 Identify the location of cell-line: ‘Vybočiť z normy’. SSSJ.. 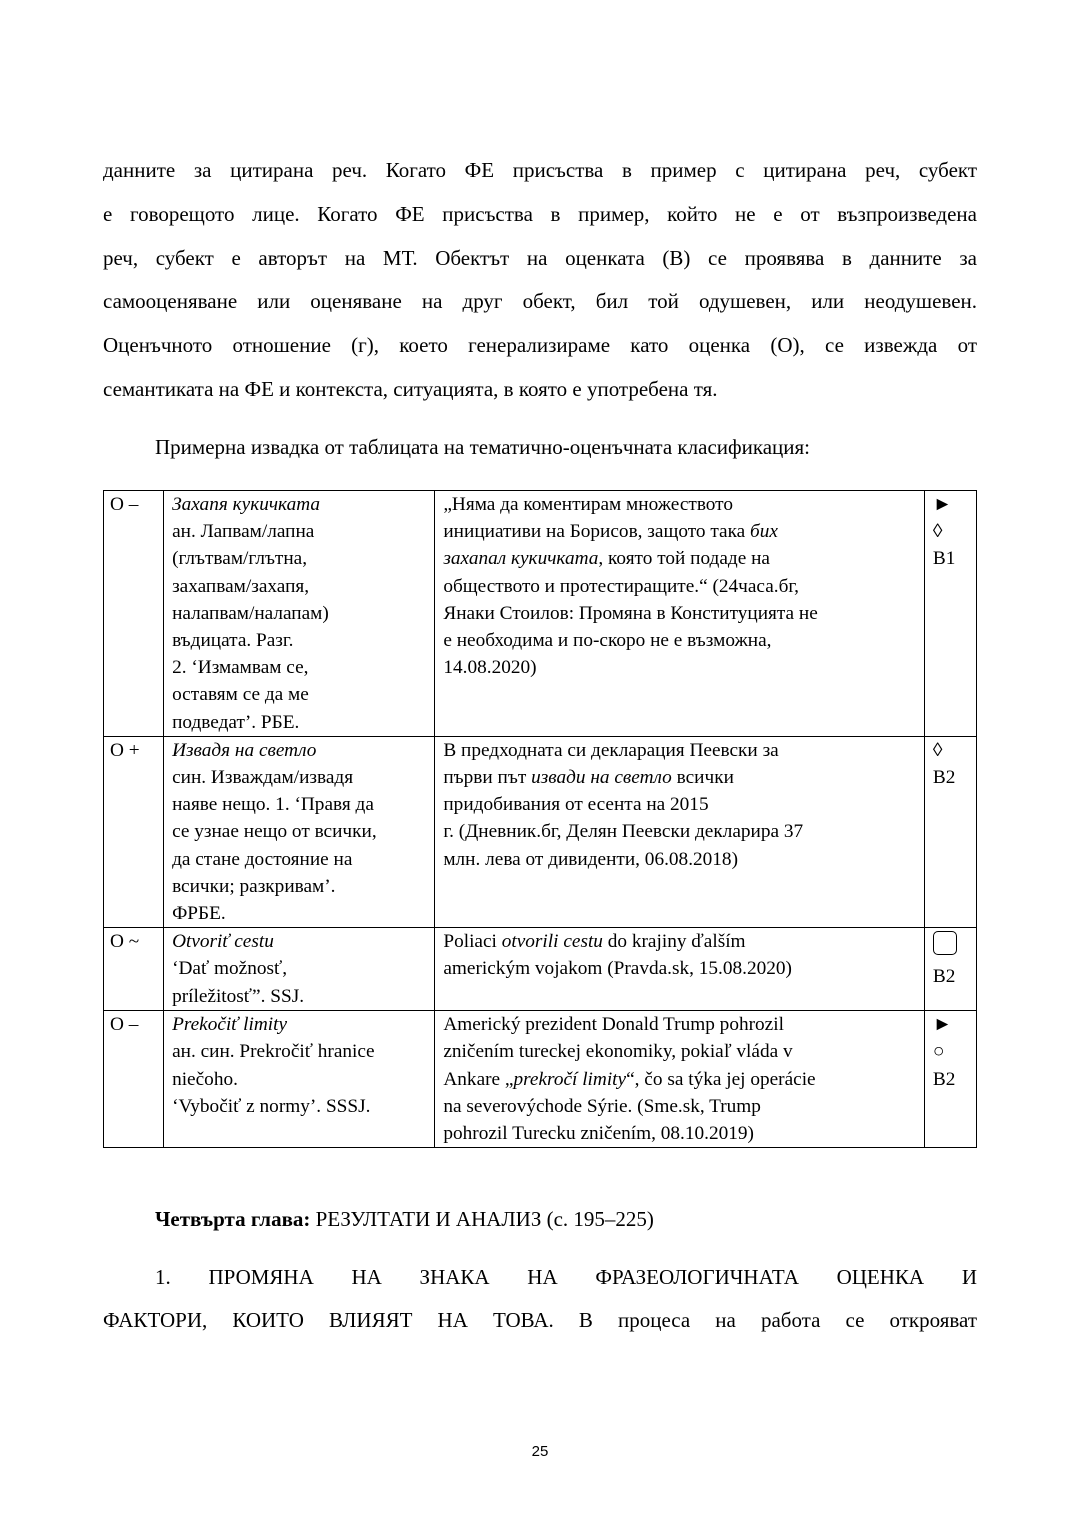
(303, 1106).